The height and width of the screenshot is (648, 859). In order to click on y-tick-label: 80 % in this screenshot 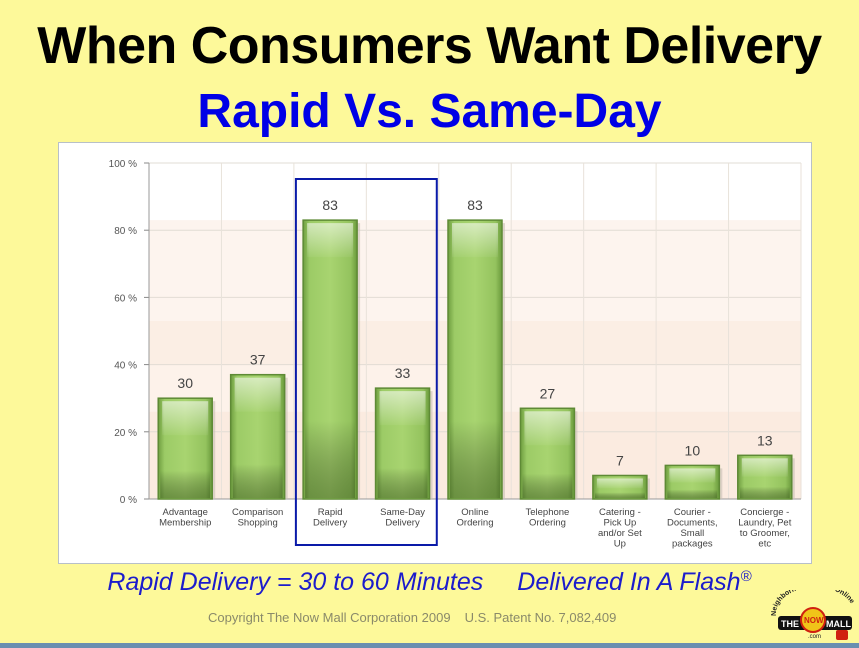, I will do `click(125, 231)`.